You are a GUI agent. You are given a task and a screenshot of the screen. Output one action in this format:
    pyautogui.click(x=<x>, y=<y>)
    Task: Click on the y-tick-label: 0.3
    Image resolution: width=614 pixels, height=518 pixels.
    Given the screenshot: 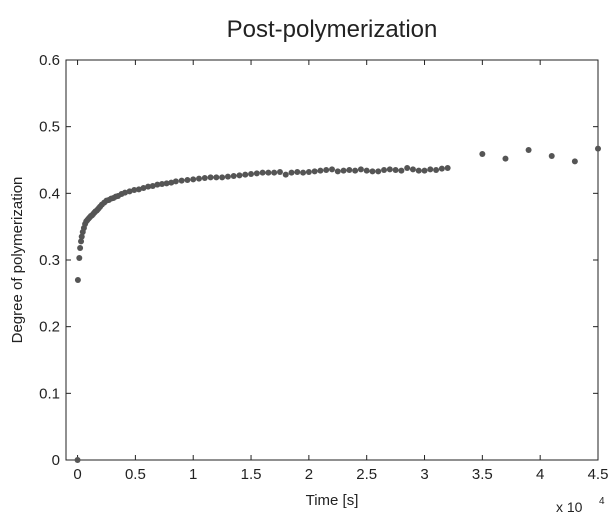 What is the action you would take?
    pyautogui.click(x=49, y=260)
    